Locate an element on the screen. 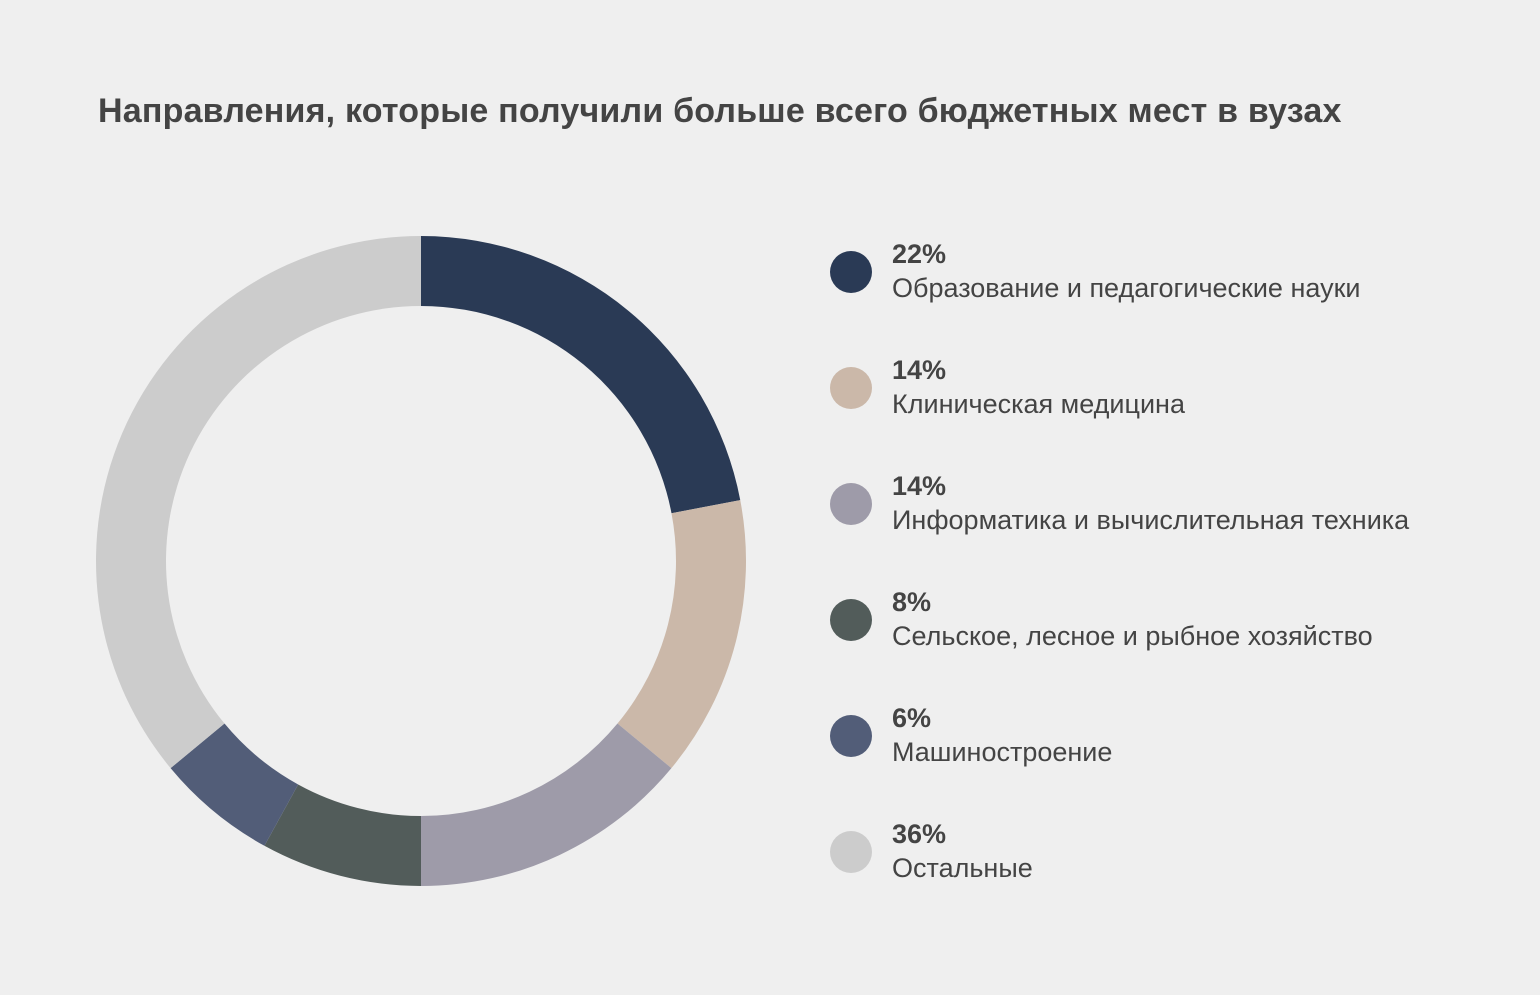  legend-item-3: 14% Информатика и вычислительная техника is located at coordinates (1119, 528).